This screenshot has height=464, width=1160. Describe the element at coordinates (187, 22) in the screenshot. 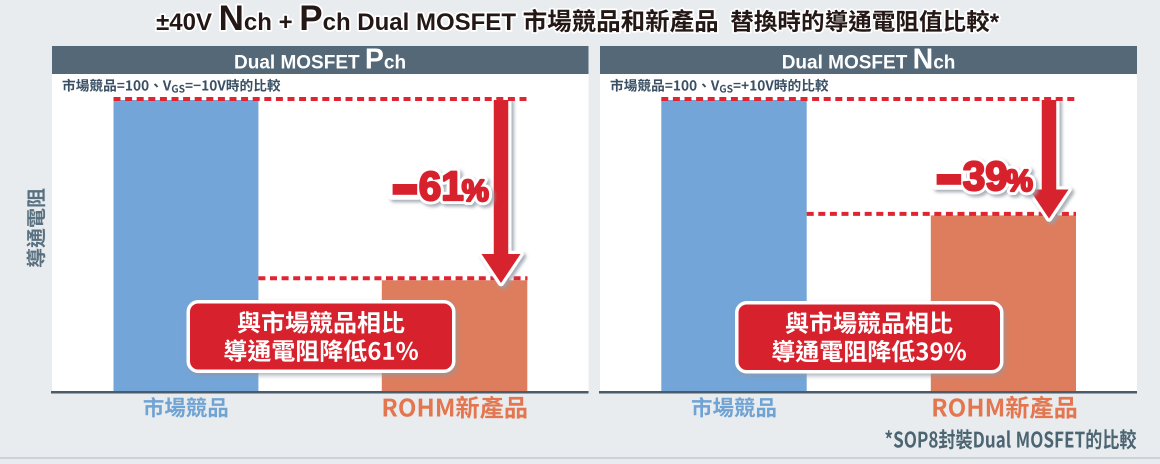

I see `svg-text: ±40V` at that location.